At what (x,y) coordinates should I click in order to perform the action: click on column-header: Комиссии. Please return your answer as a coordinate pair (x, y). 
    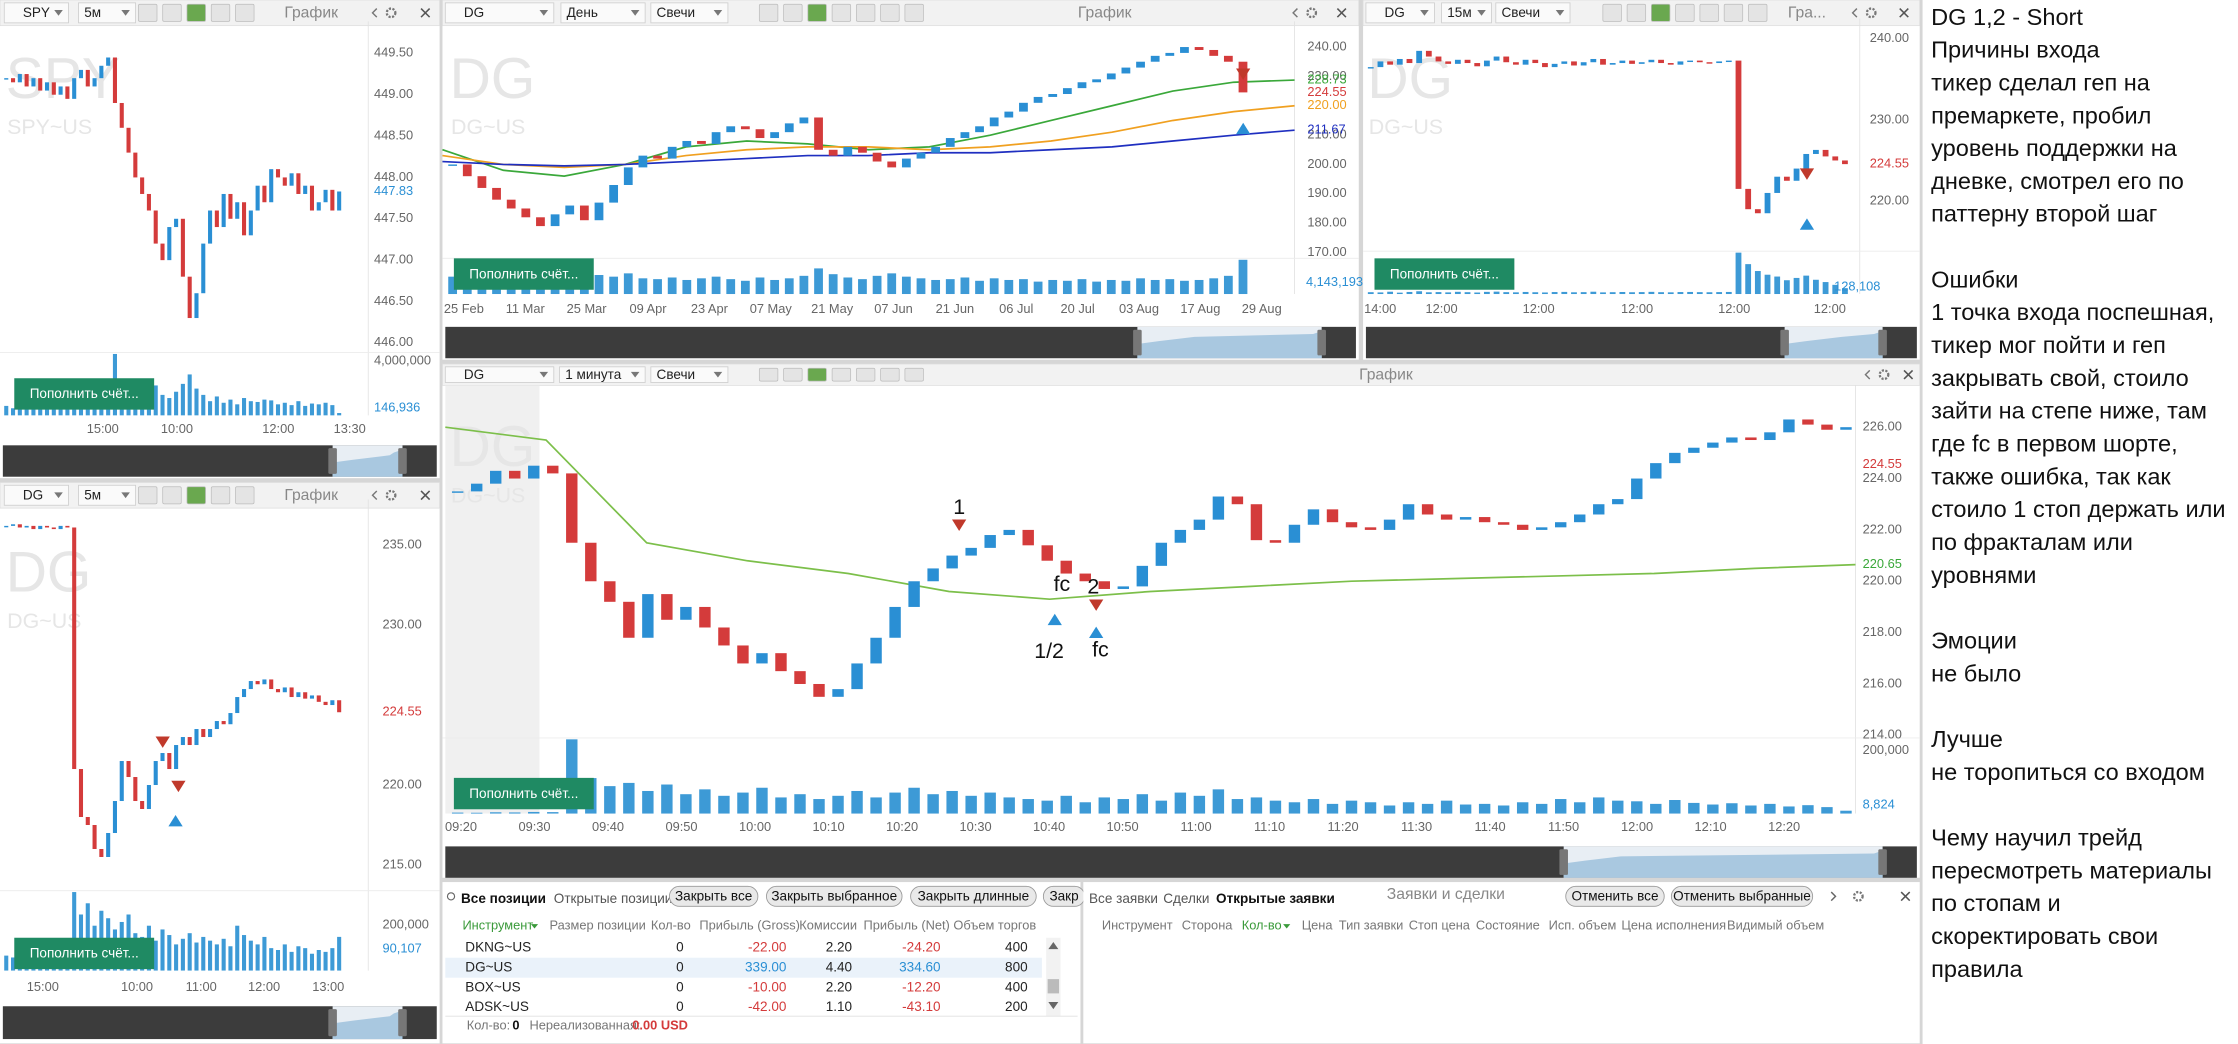
    Looking at the image, I should click on (828, 925).